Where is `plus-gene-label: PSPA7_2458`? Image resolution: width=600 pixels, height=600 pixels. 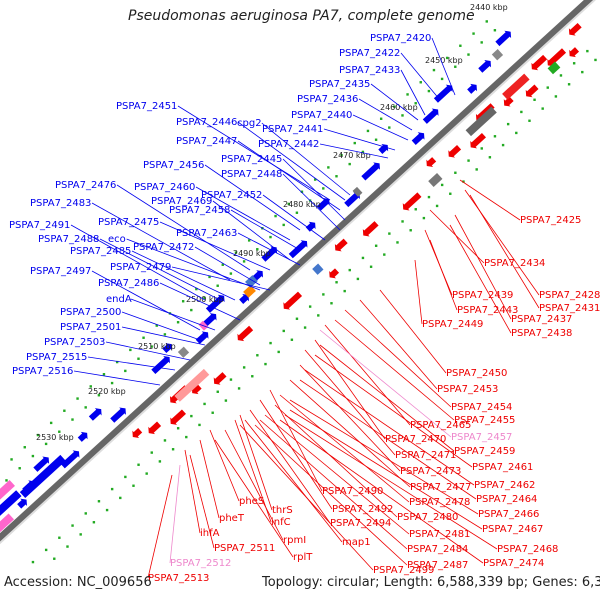
plus-gene-label: PSPA7_2458 is located at coordinates (199, 210).